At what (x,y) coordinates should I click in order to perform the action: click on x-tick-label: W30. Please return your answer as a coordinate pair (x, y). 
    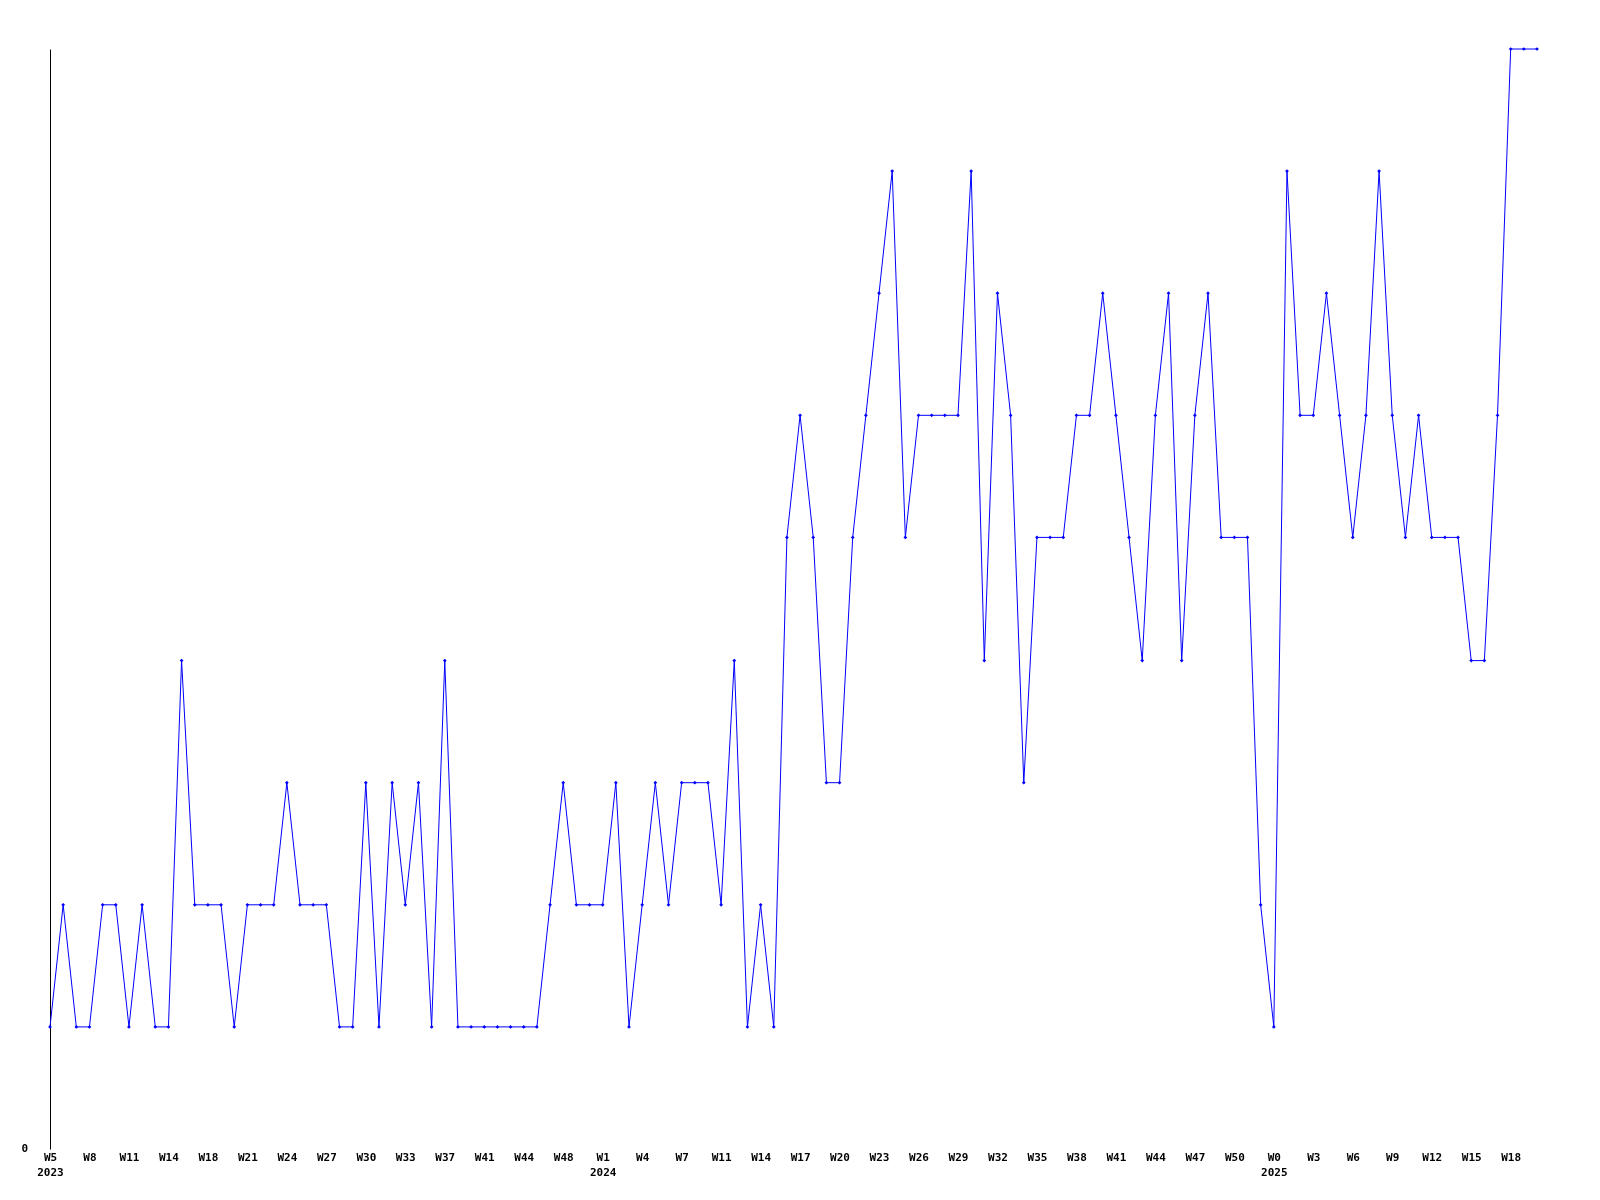
    Looking at the image, I should click on (366, 1157).